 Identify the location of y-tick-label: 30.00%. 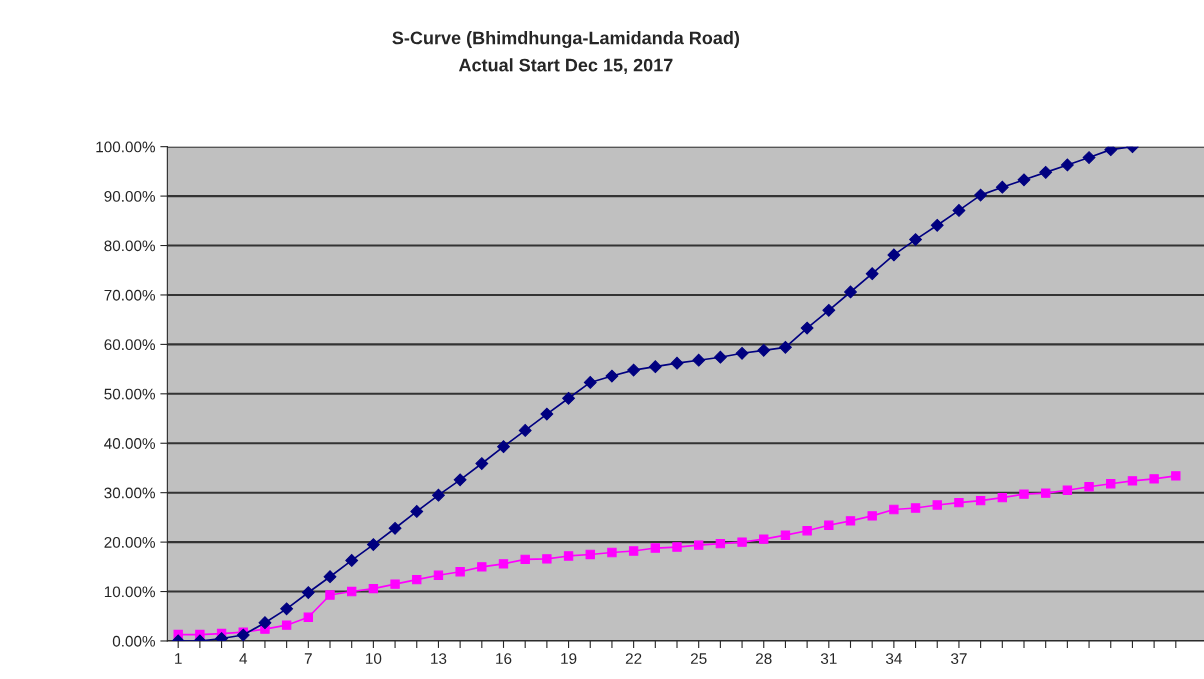
(130, 493).